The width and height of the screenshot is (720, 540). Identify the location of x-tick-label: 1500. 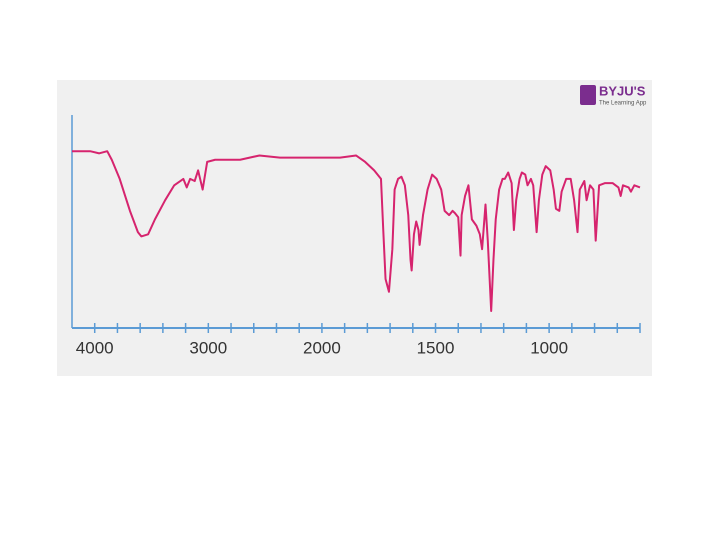
(436, 347).